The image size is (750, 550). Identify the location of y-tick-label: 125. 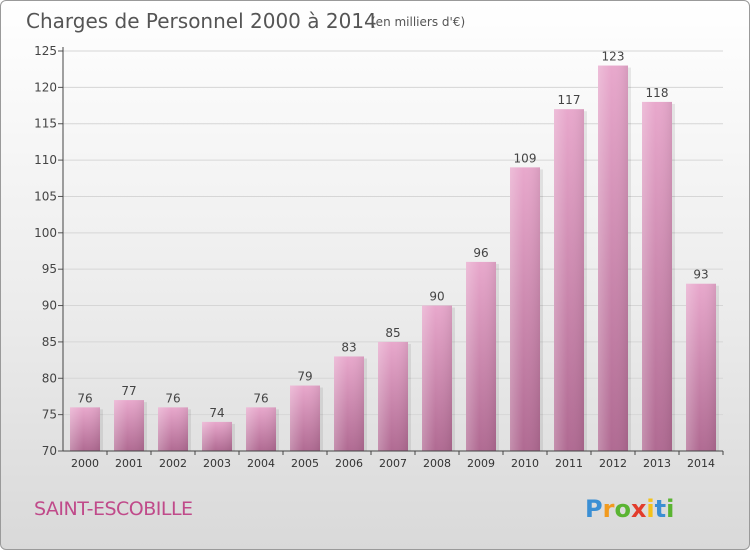
(45, 51).